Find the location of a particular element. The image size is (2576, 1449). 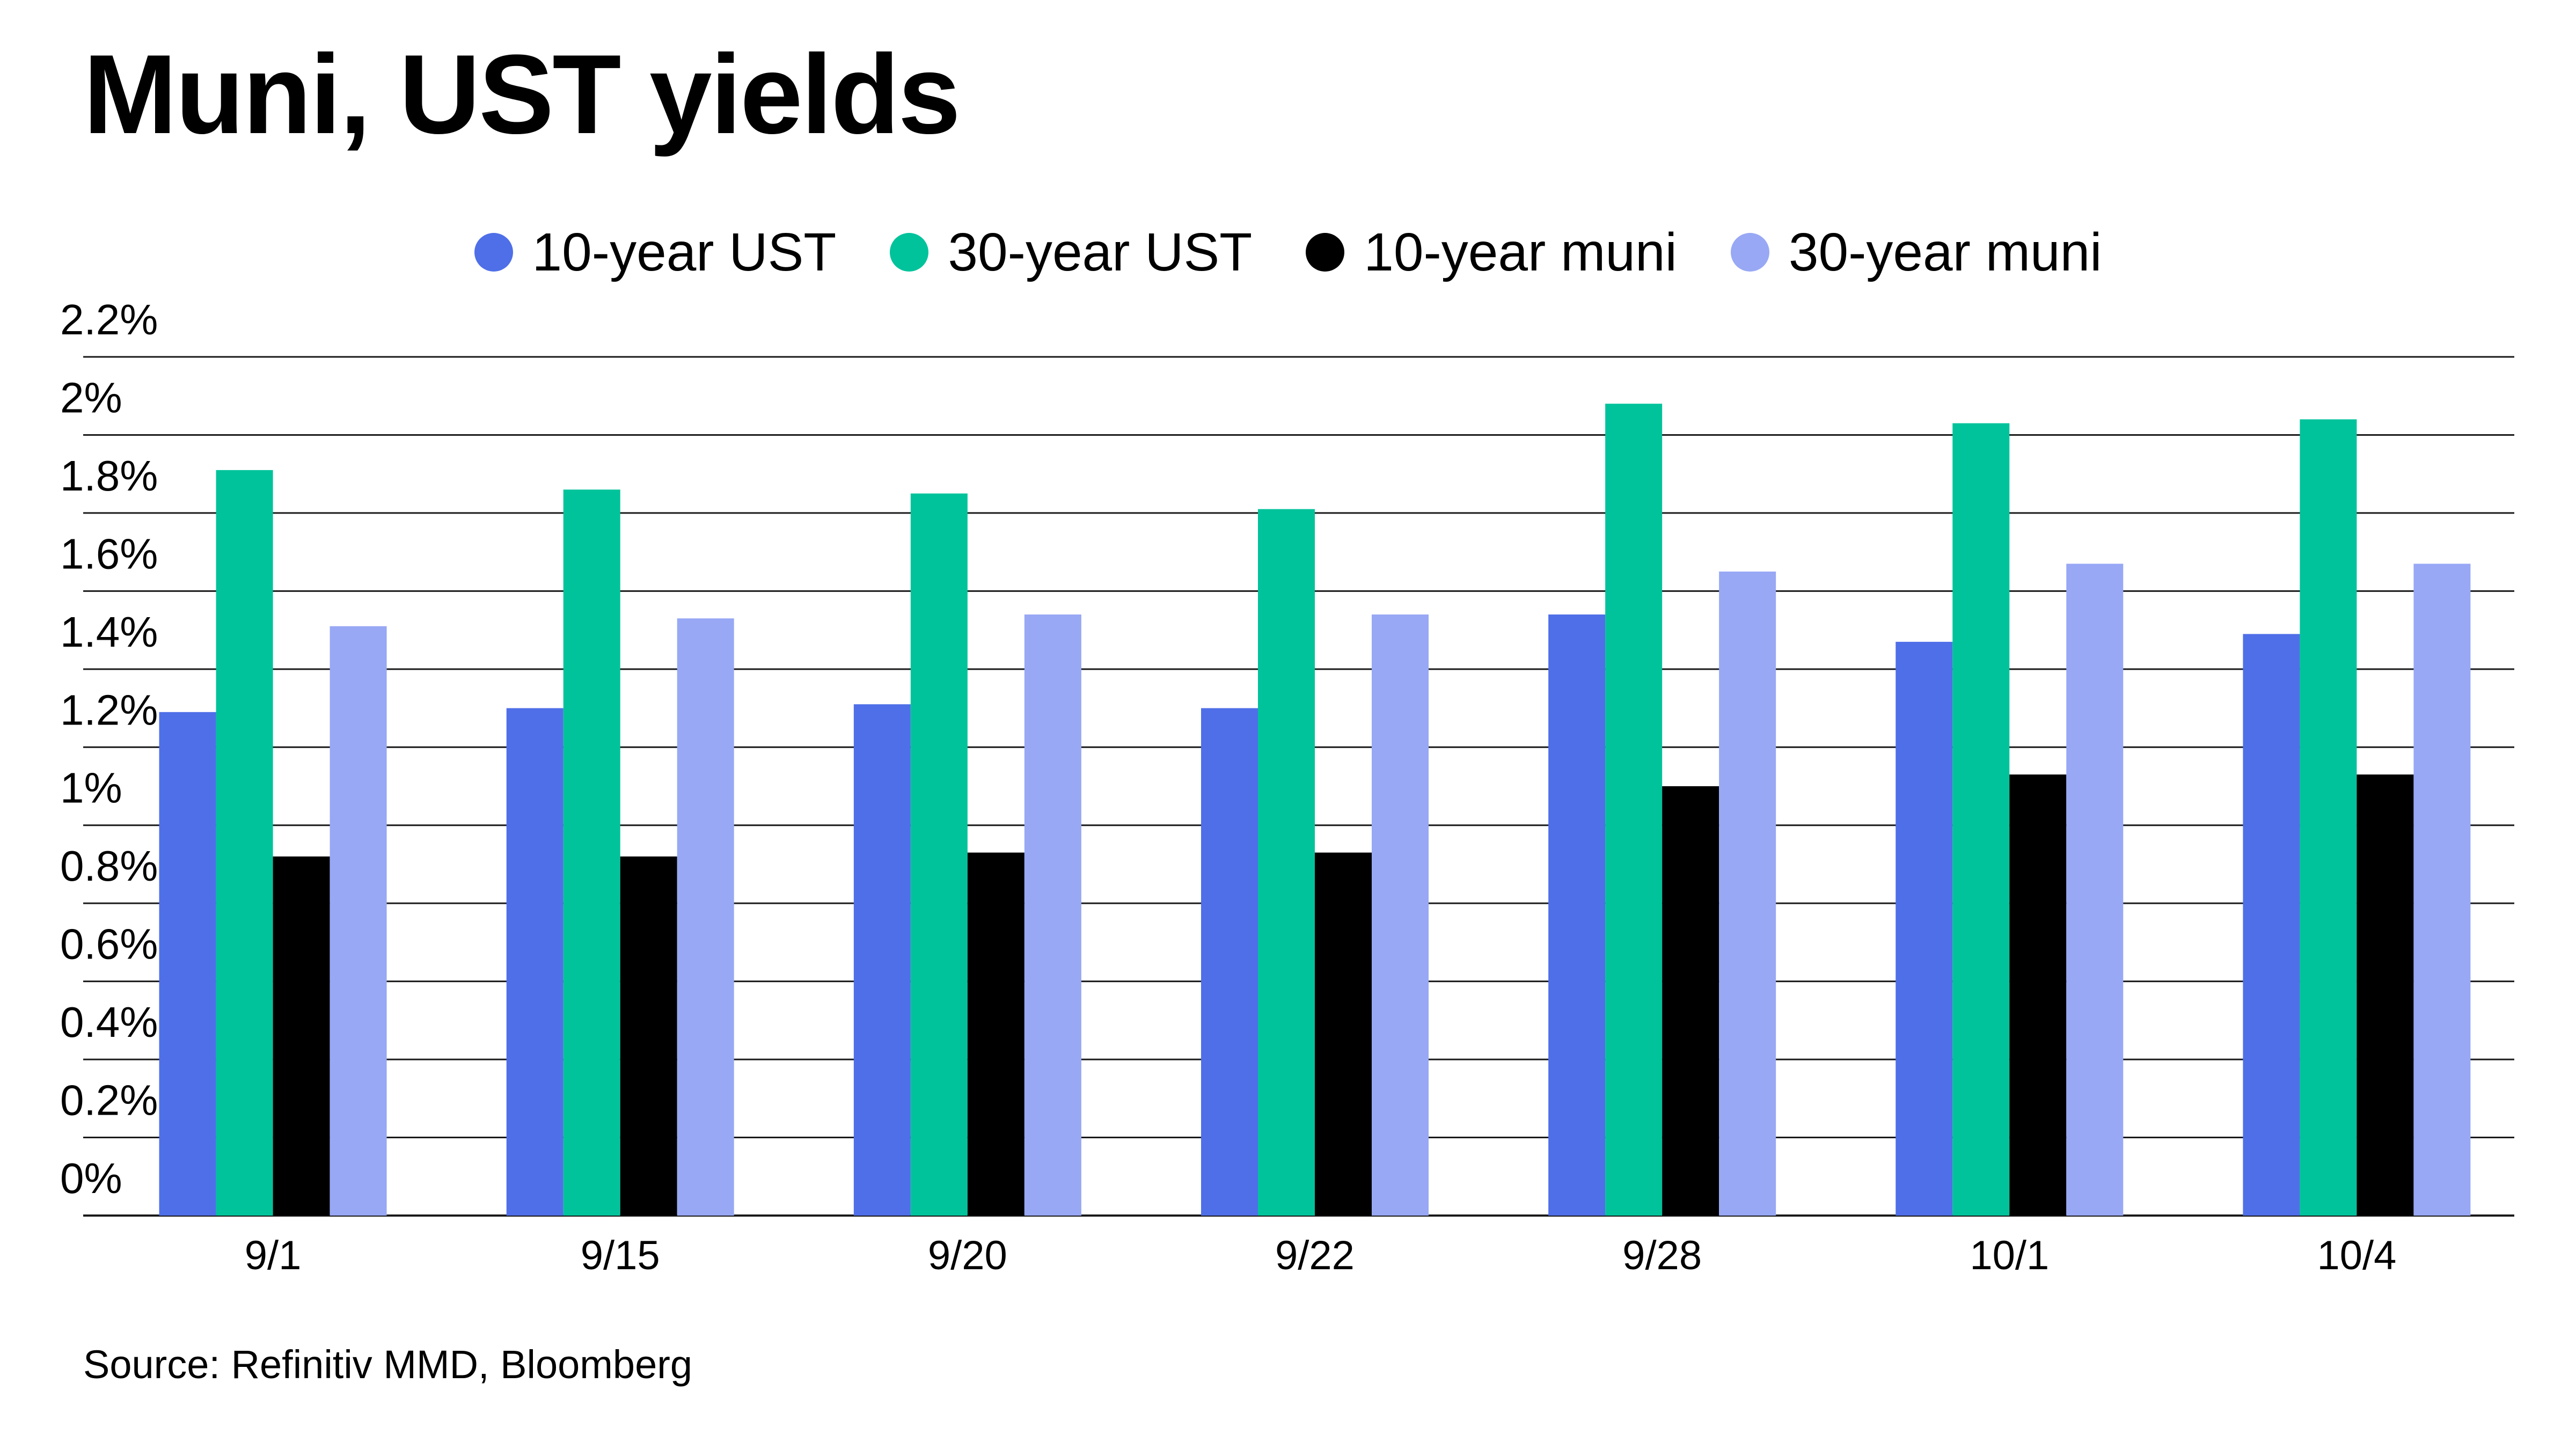

legend-label: 10-year UST is located at coordinates (684, 252).